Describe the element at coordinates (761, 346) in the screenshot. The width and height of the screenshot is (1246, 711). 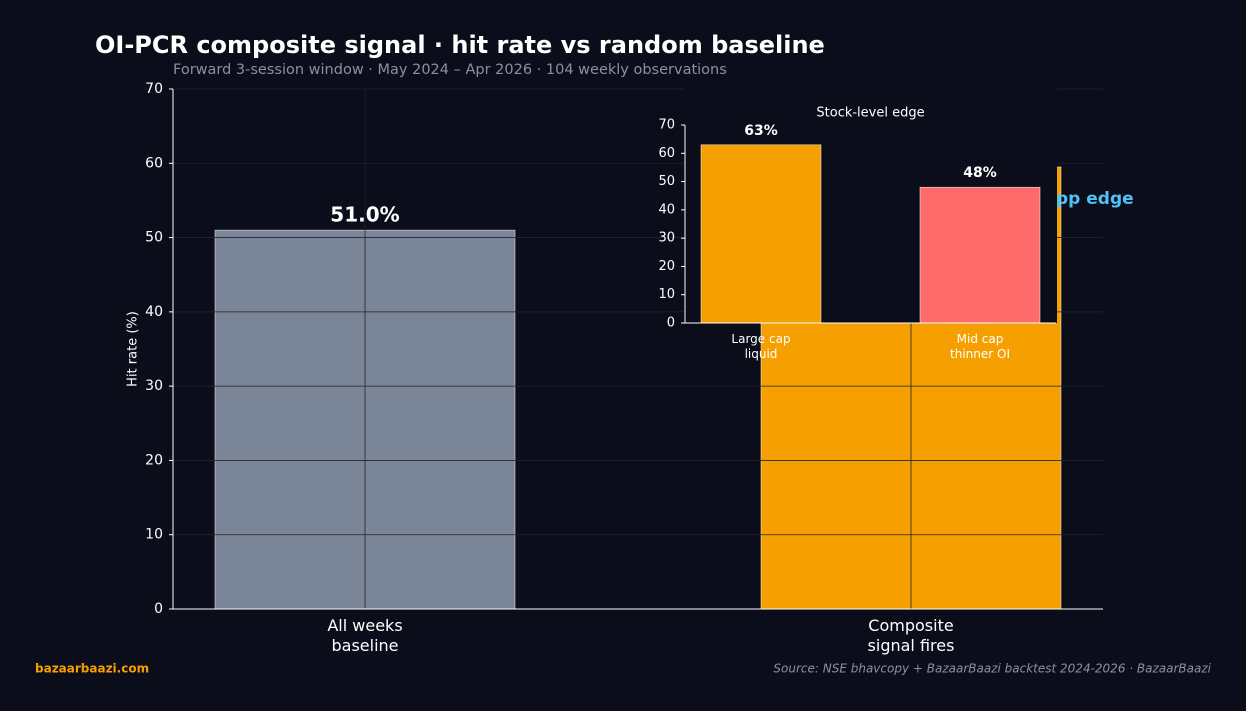
I see `x-tick-label: Large cap liquid` at that location.